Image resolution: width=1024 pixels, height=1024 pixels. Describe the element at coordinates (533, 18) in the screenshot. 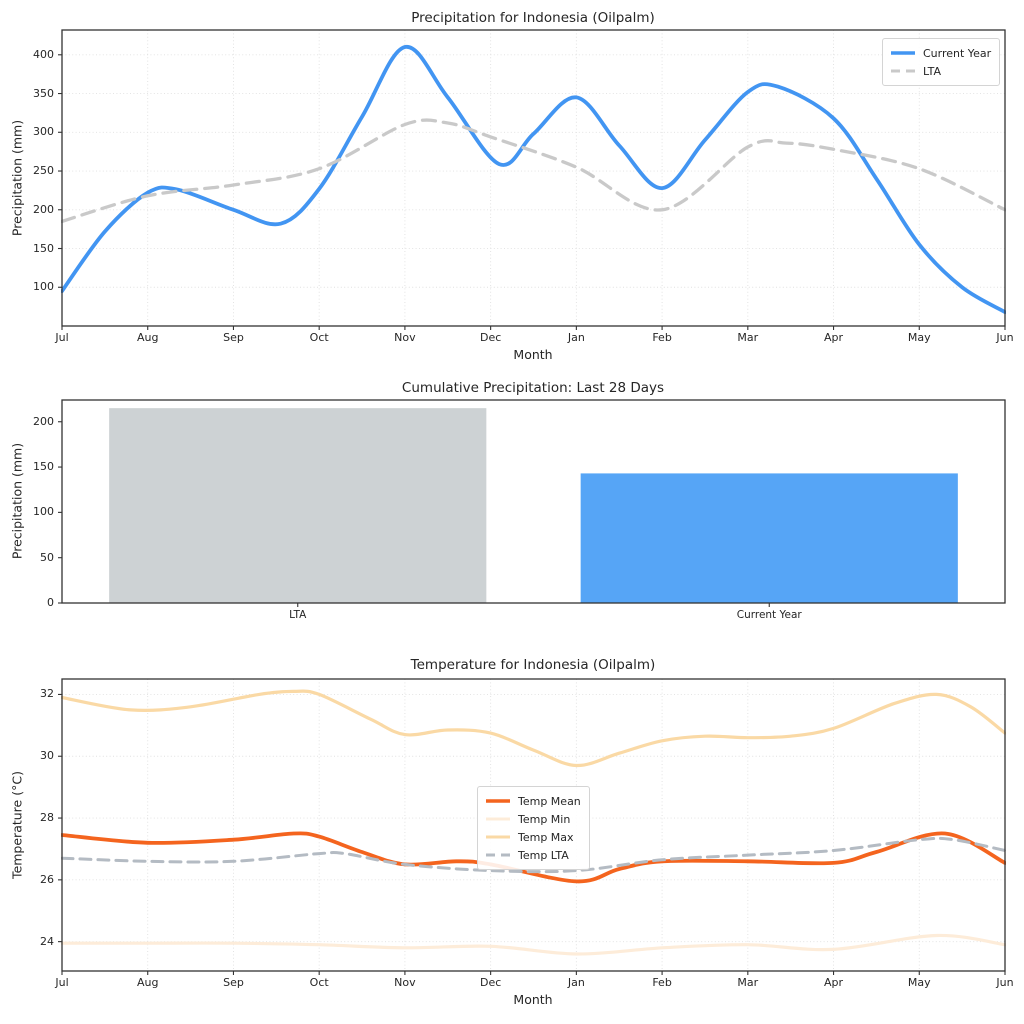

I see `precipitation-chart-title: Precipitation for Indonesia (Oilpalm)` at that location.